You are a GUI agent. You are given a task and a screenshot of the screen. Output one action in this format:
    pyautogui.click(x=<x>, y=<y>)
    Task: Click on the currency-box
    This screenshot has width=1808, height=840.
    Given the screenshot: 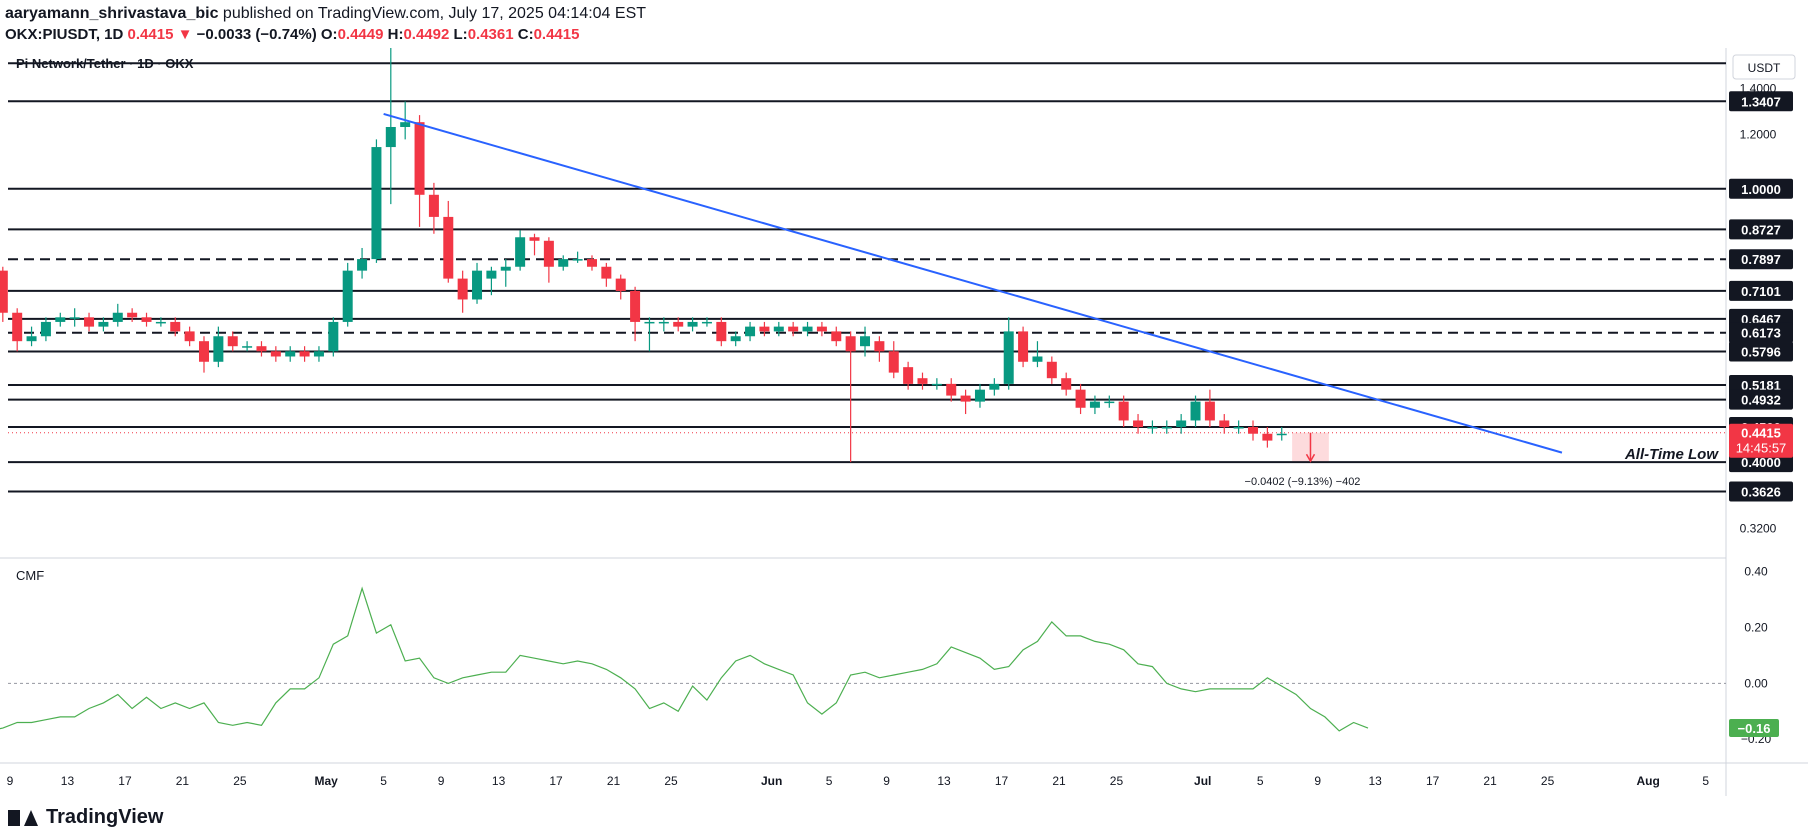 What is the action you would take?
    pyautogui.click(x=1764, y=67)
    